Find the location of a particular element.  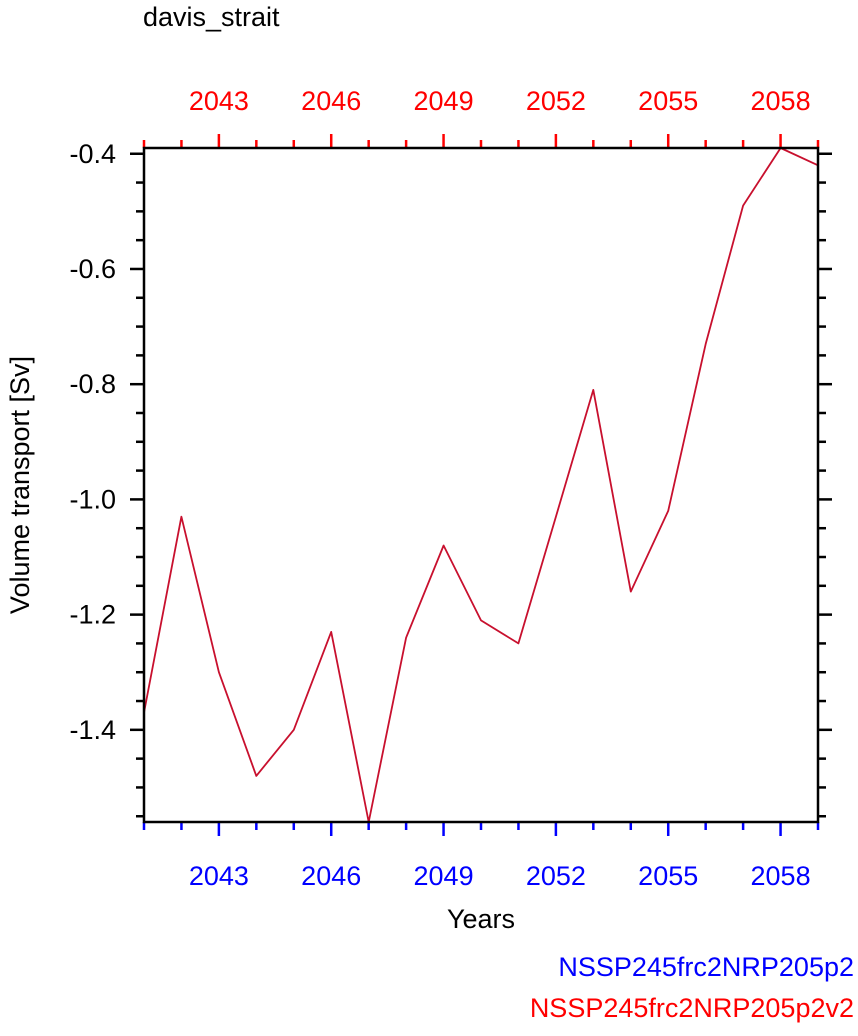

top-x-tick-label: 2058 is located at coordinates (781, 101).